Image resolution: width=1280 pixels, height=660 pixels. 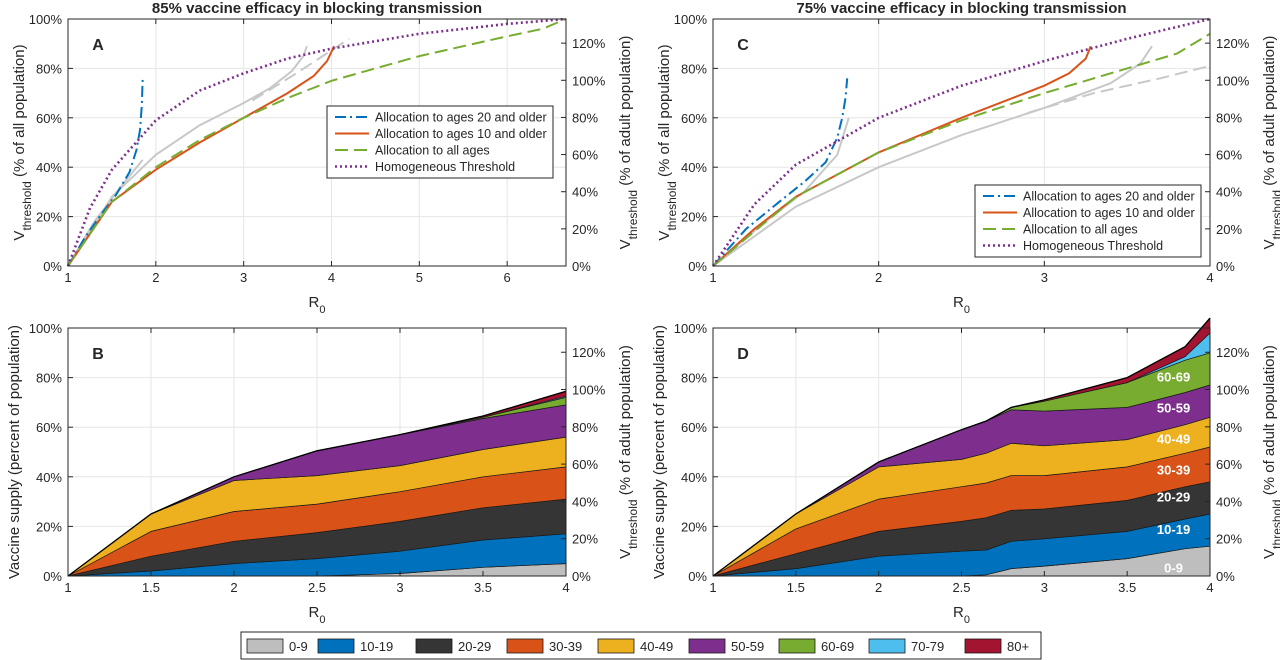 I want to click on series-line-allocation-to-ages-10-and-older, so click(x=902, y=156).